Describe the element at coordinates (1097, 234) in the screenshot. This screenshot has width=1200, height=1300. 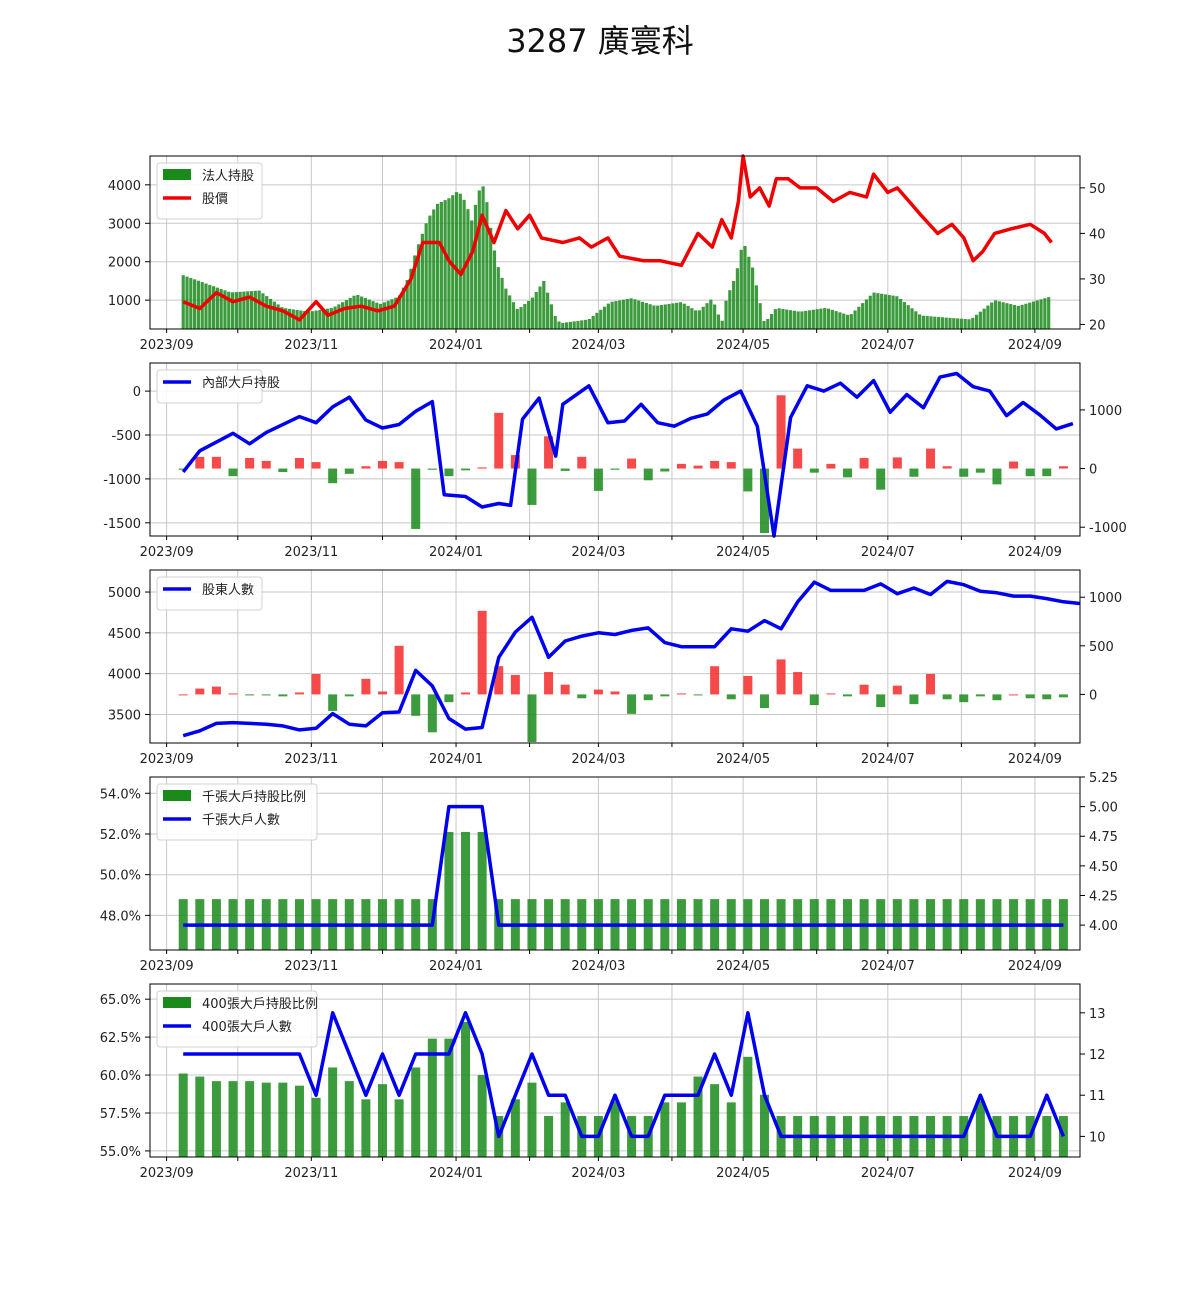
I see `y2-tick-label: 40` at that location.